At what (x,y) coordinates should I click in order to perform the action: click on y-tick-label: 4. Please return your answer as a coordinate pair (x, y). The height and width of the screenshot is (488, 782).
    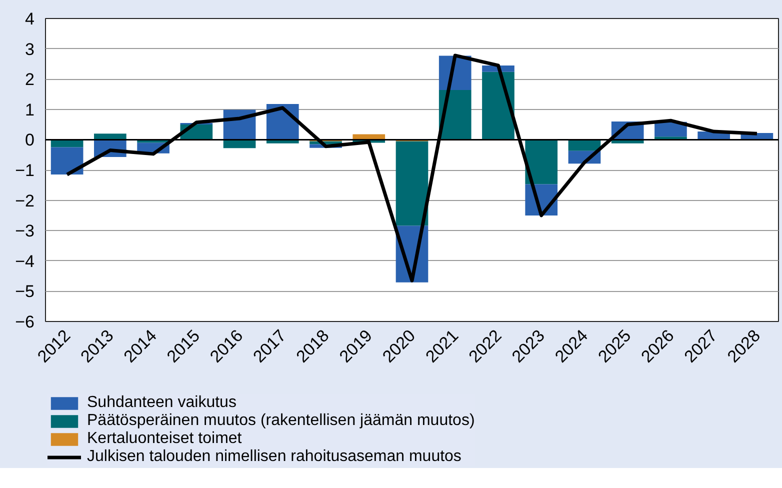
    Looking at the image, I should click on (30, 19).